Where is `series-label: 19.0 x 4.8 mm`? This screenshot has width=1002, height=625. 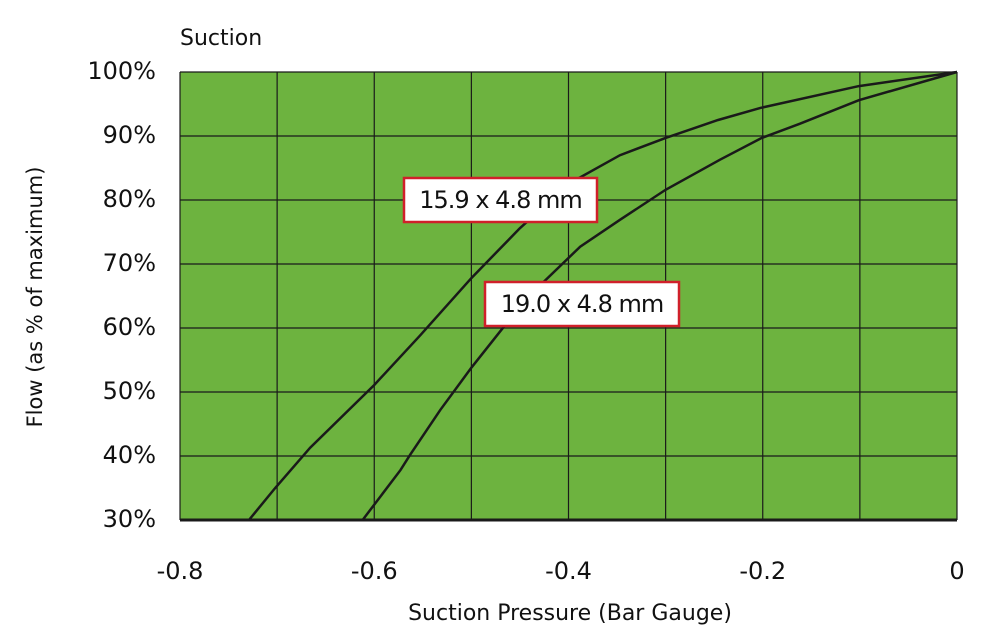
series-label: 19.0 x 4.8 mm is located at coordinates (582, 304).